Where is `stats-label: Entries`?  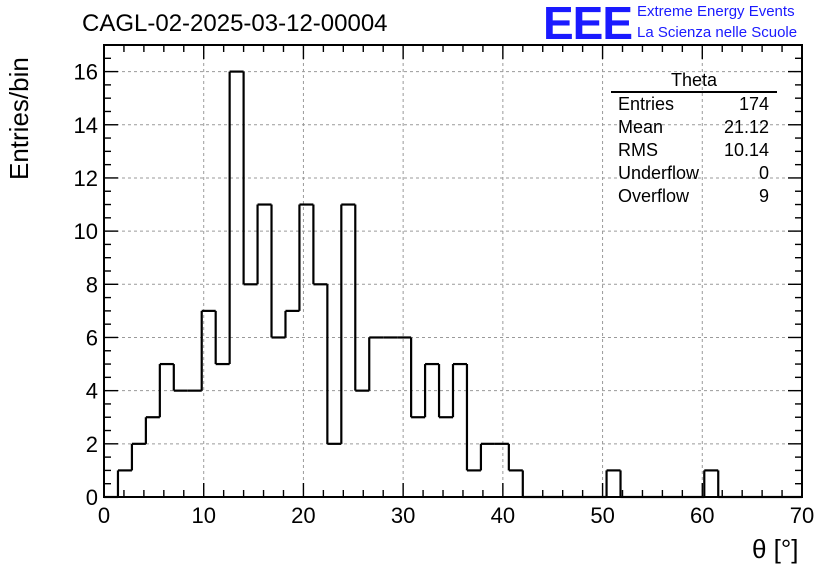
stats-label: Entries is located at coordinates (646, 104).